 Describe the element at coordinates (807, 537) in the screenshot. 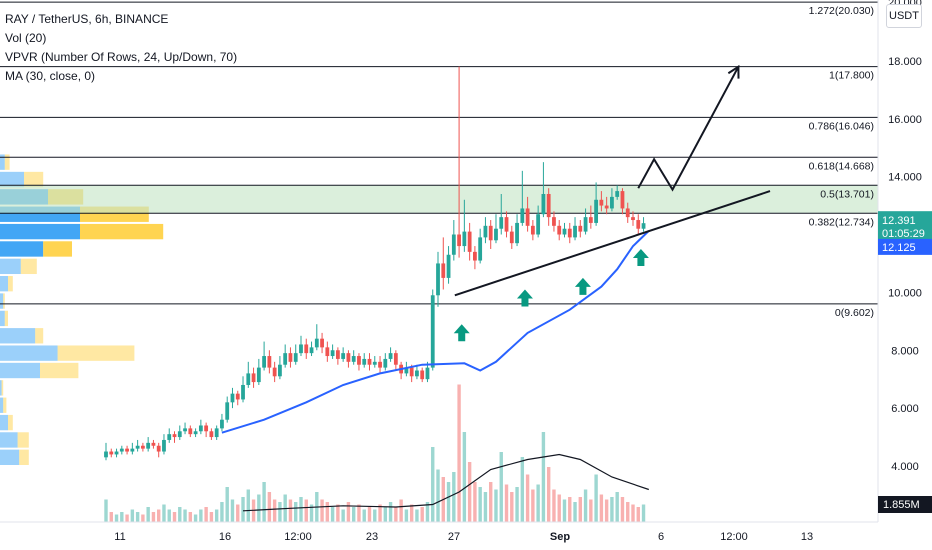

I see `time-tick-8: 13` at that location.